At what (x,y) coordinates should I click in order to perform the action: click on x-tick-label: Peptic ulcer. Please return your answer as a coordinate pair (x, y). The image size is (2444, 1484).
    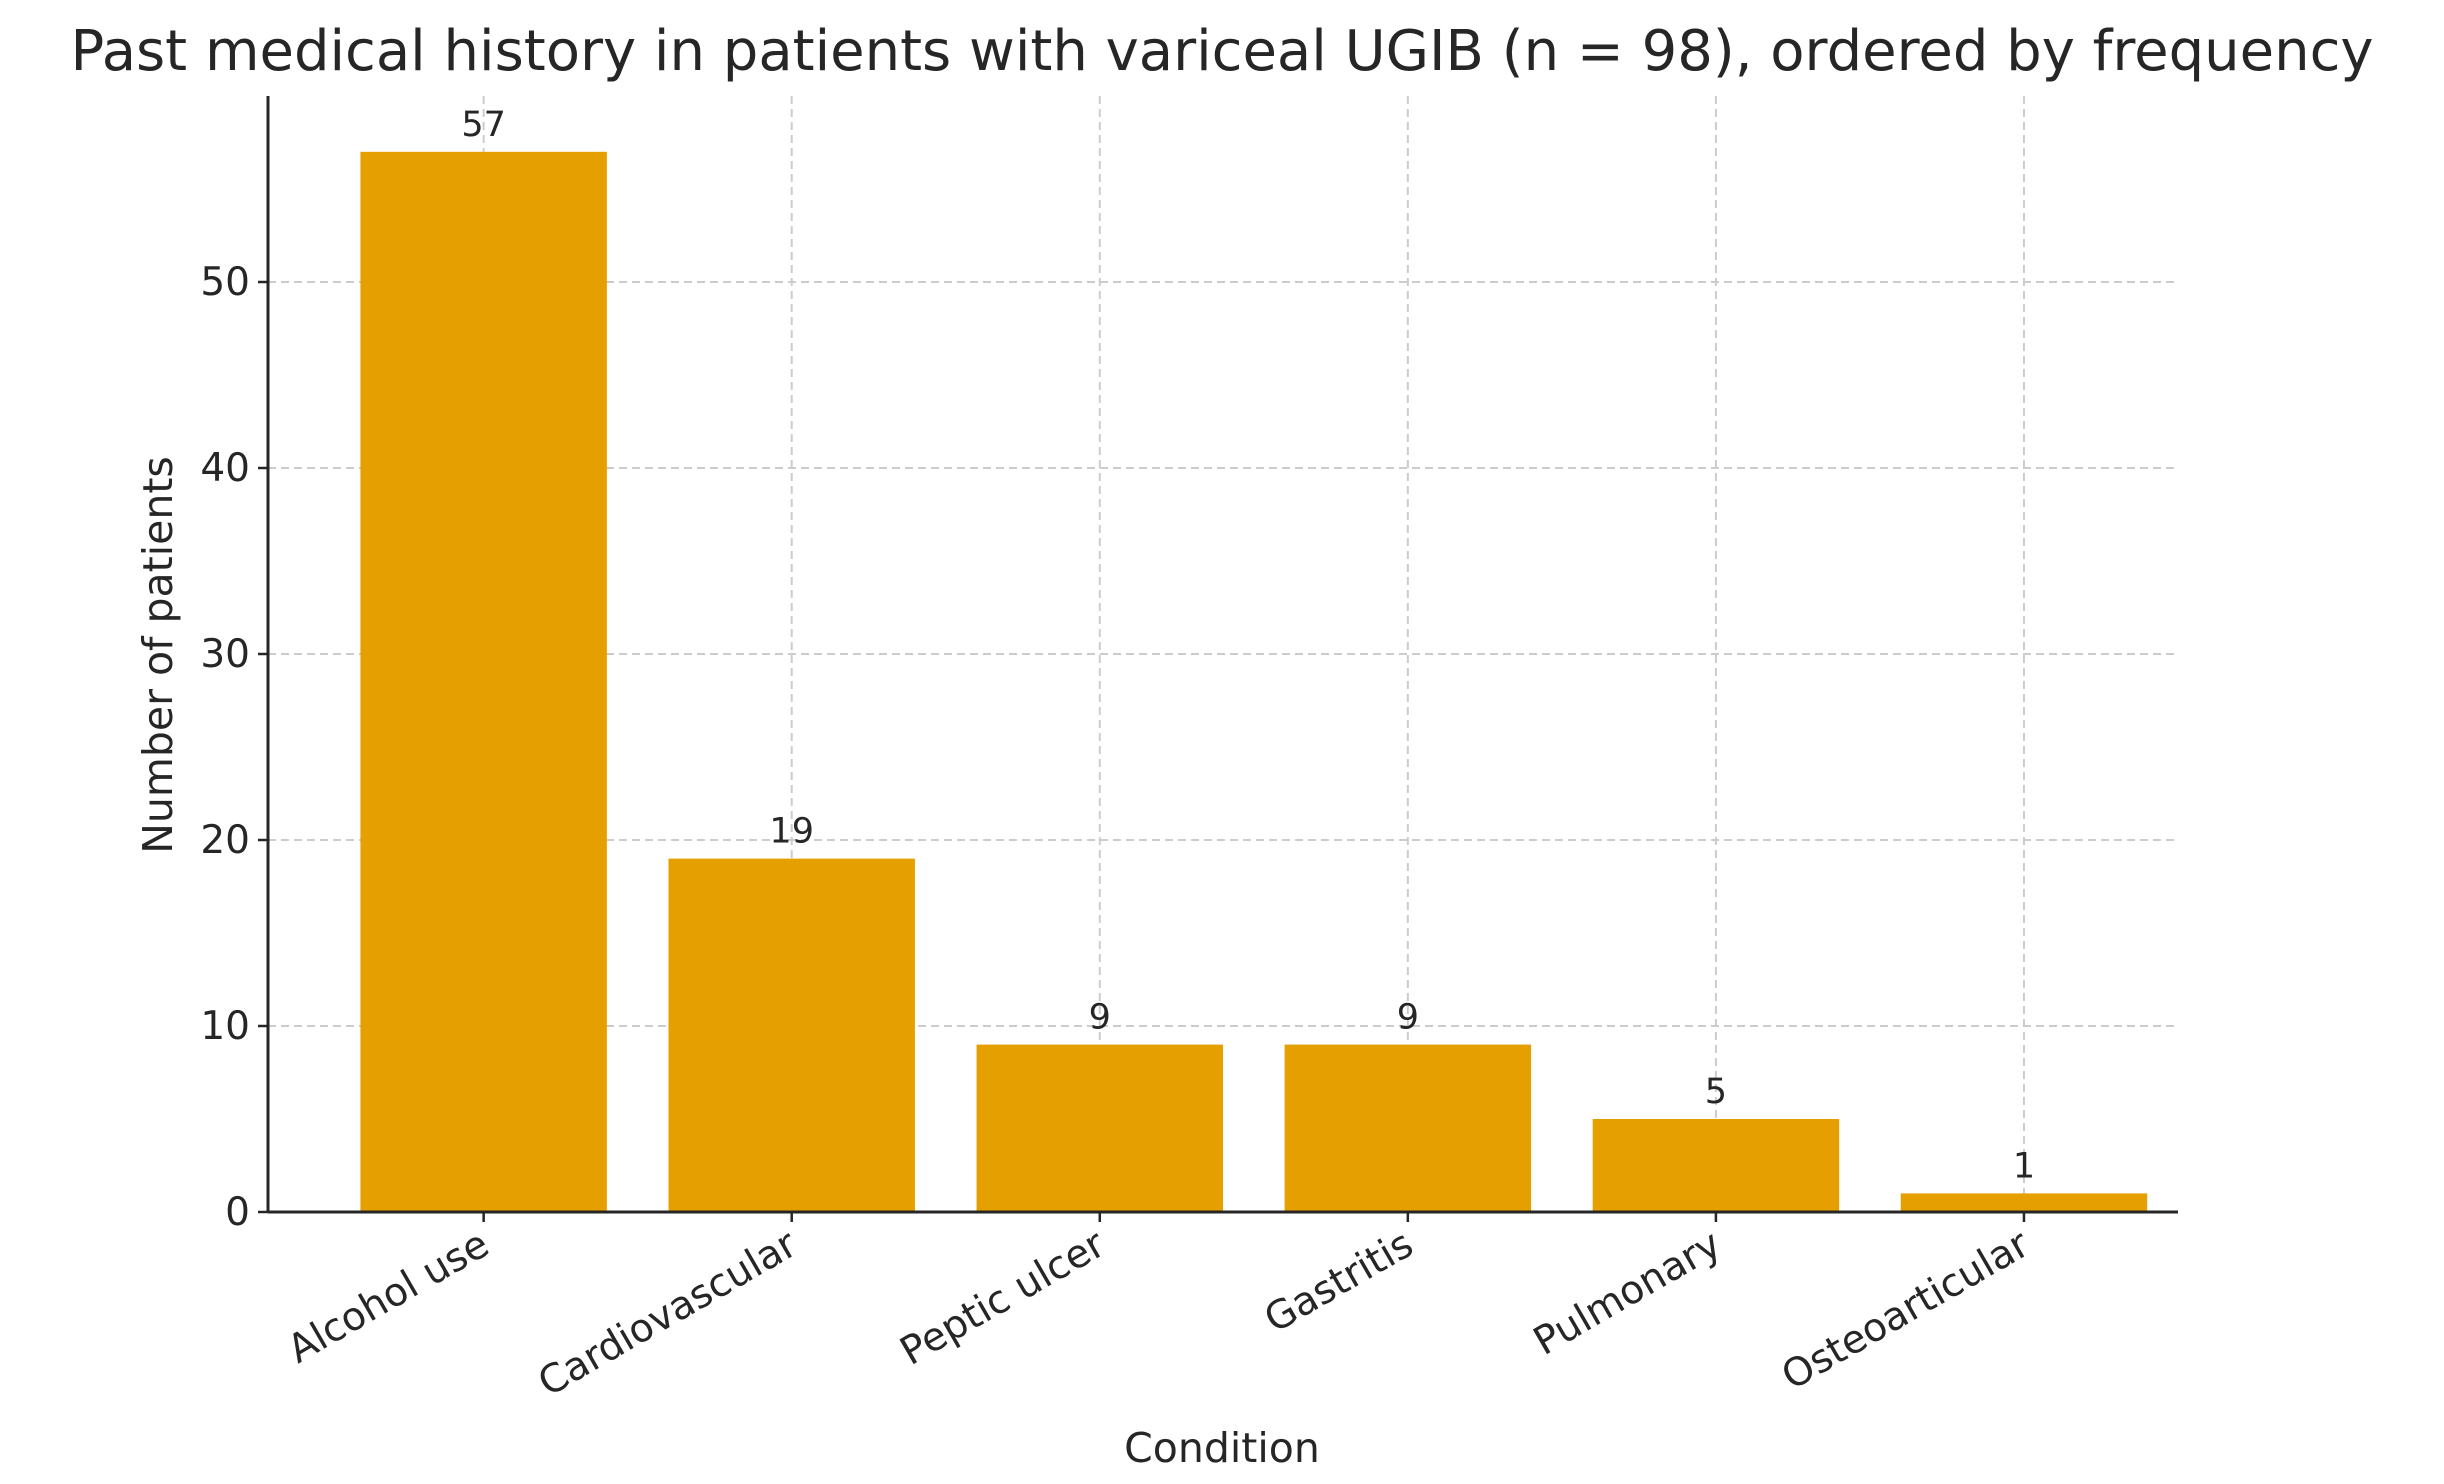
    Looking at the image, I should click on (1003, 1297).